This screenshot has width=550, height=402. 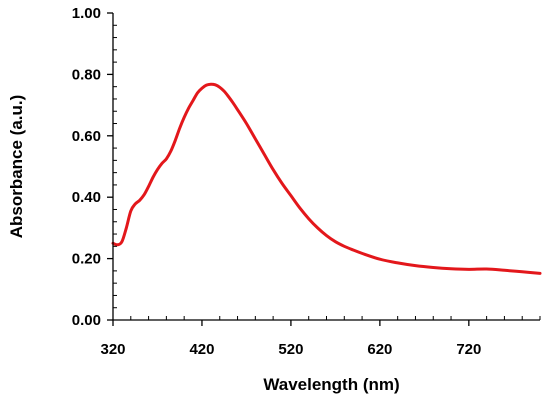 I want to click on x-tick-label: 520, so click(x=290, y=349).